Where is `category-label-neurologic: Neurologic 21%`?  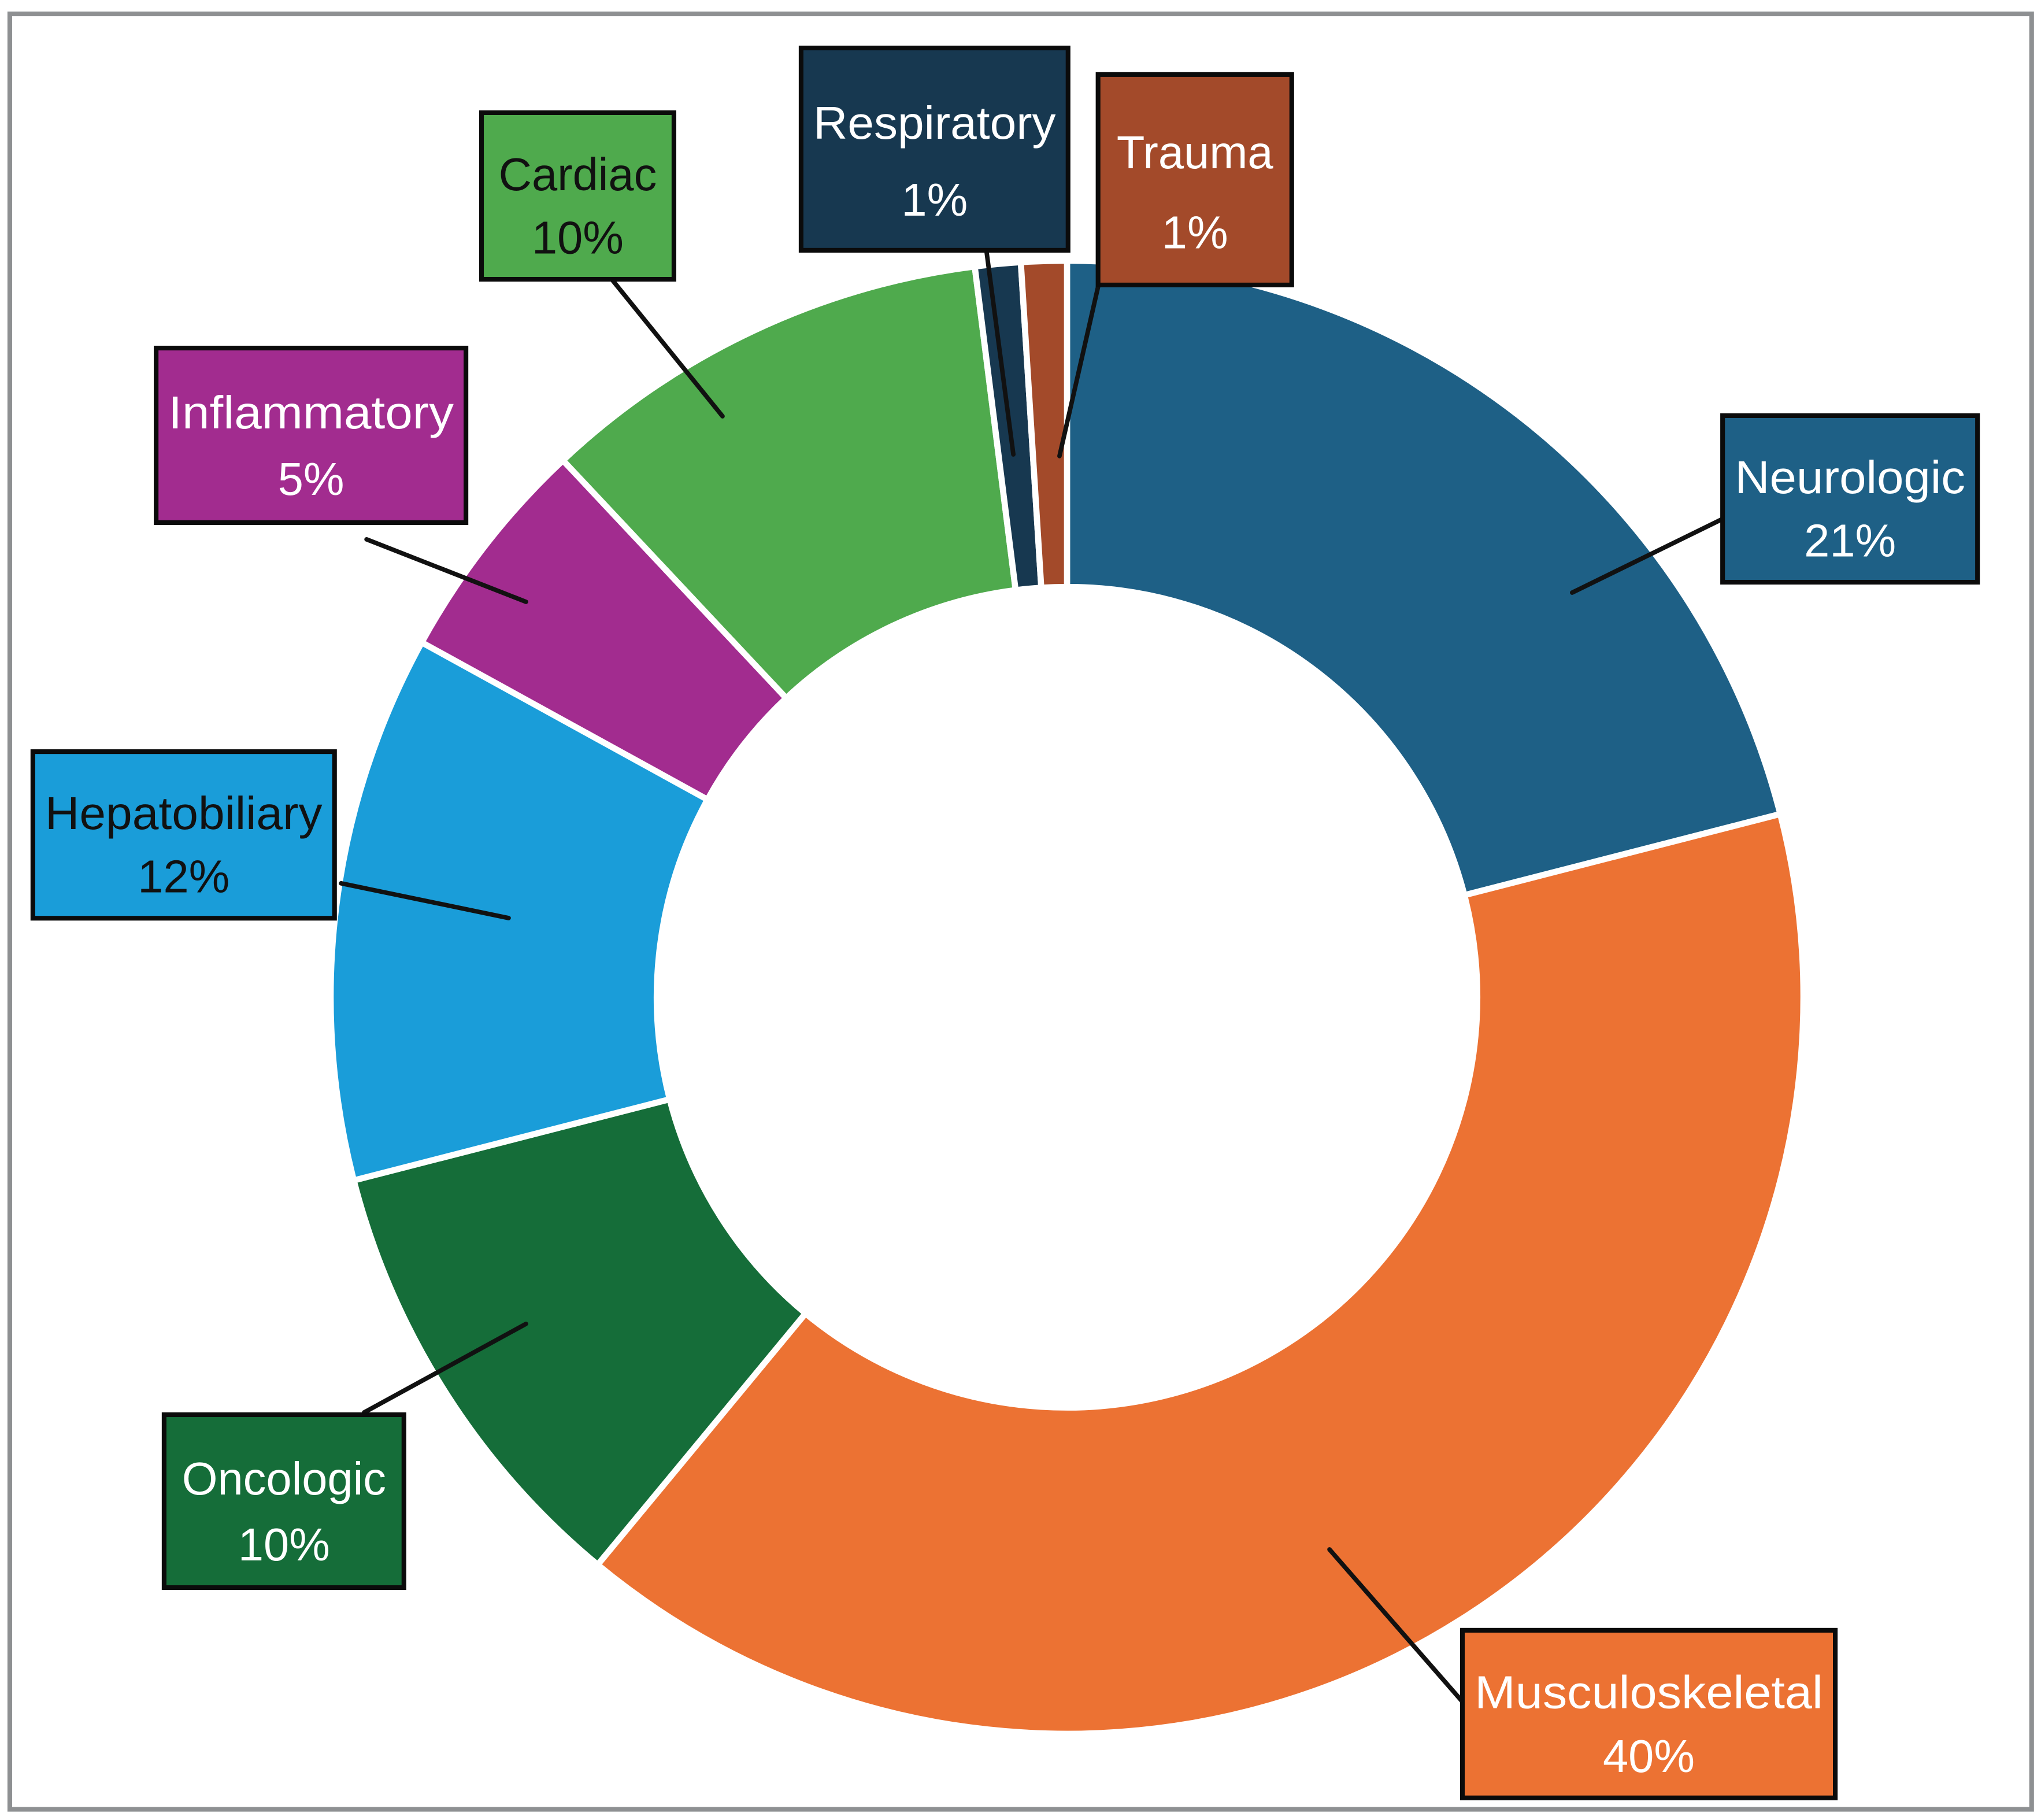 category-label-neurologic: Neurologic 21% is located at coordinates (1850, 499).